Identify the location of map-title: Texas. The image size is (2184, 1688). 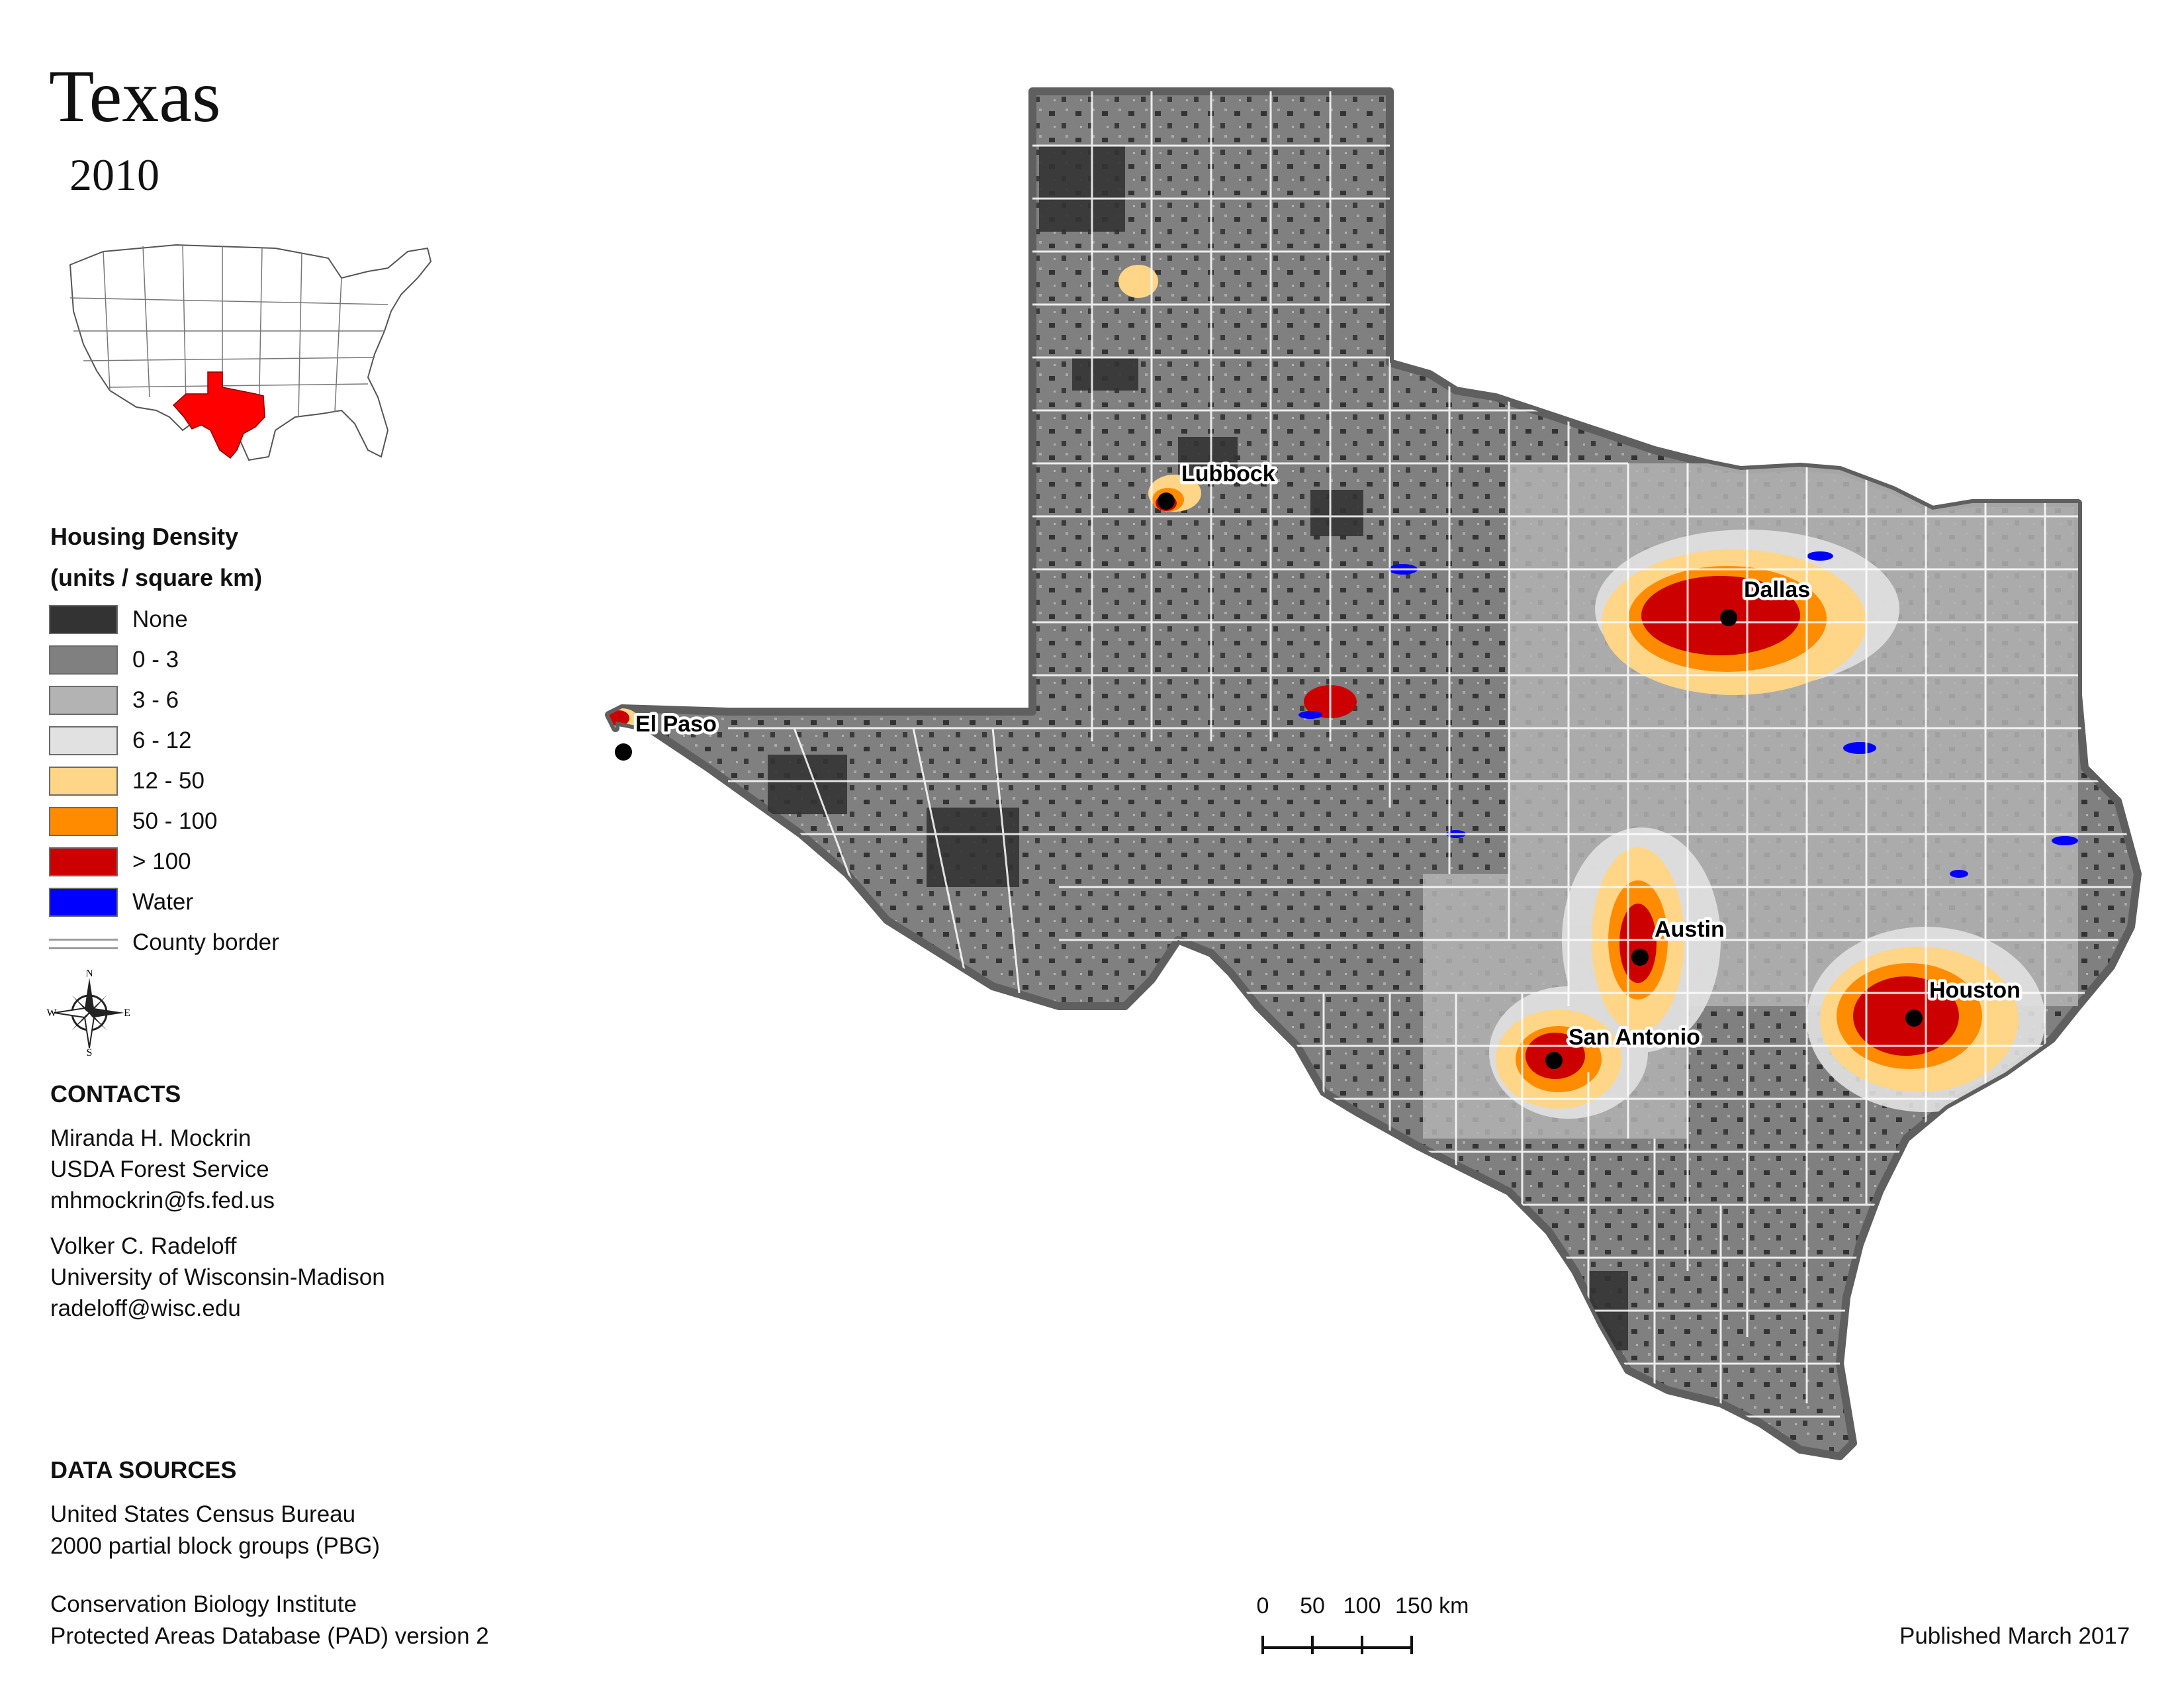
(135, 97).